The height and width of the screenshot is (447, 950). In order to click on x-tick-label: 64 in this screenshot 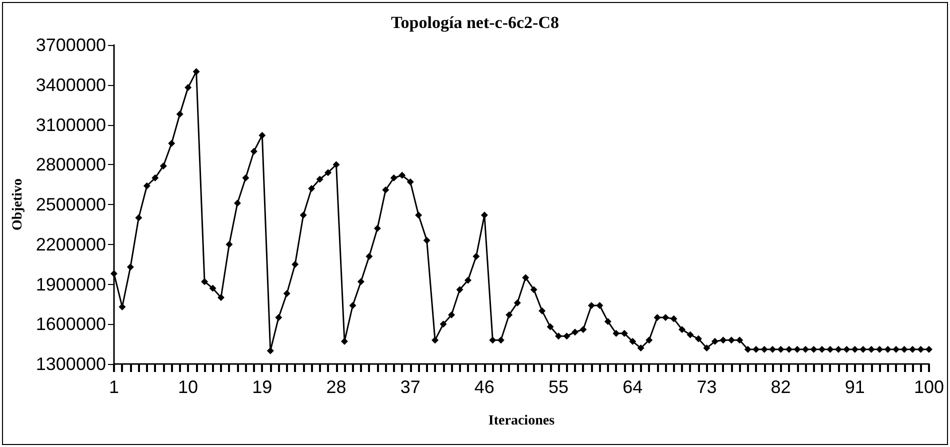, I will do `click(632, 387)`.